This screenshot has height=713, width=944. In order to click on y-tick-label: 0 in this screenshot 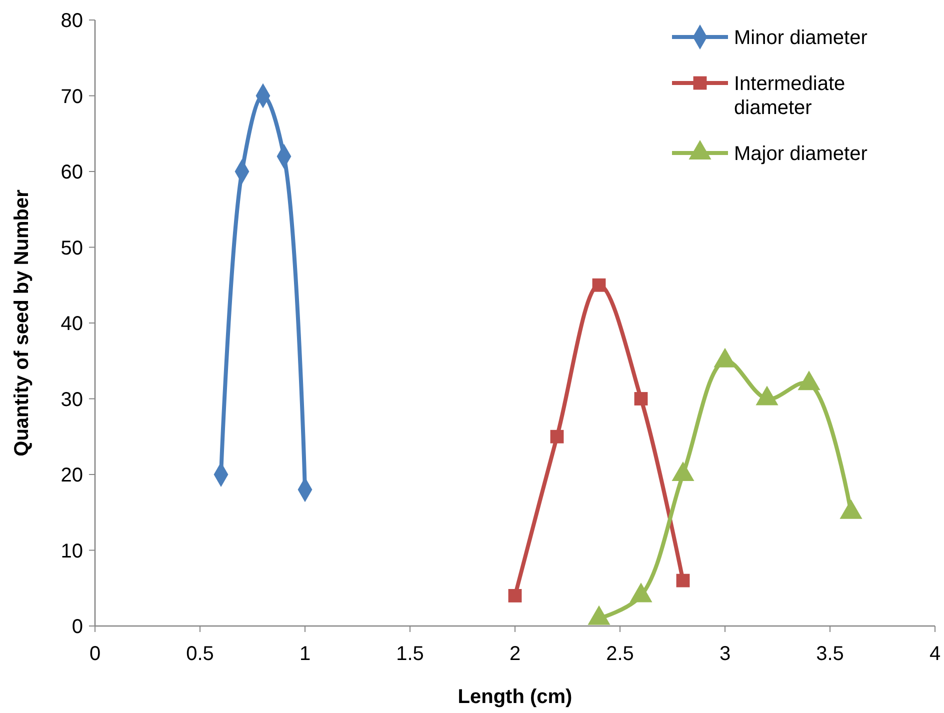, I will do `click(77, 627)`.